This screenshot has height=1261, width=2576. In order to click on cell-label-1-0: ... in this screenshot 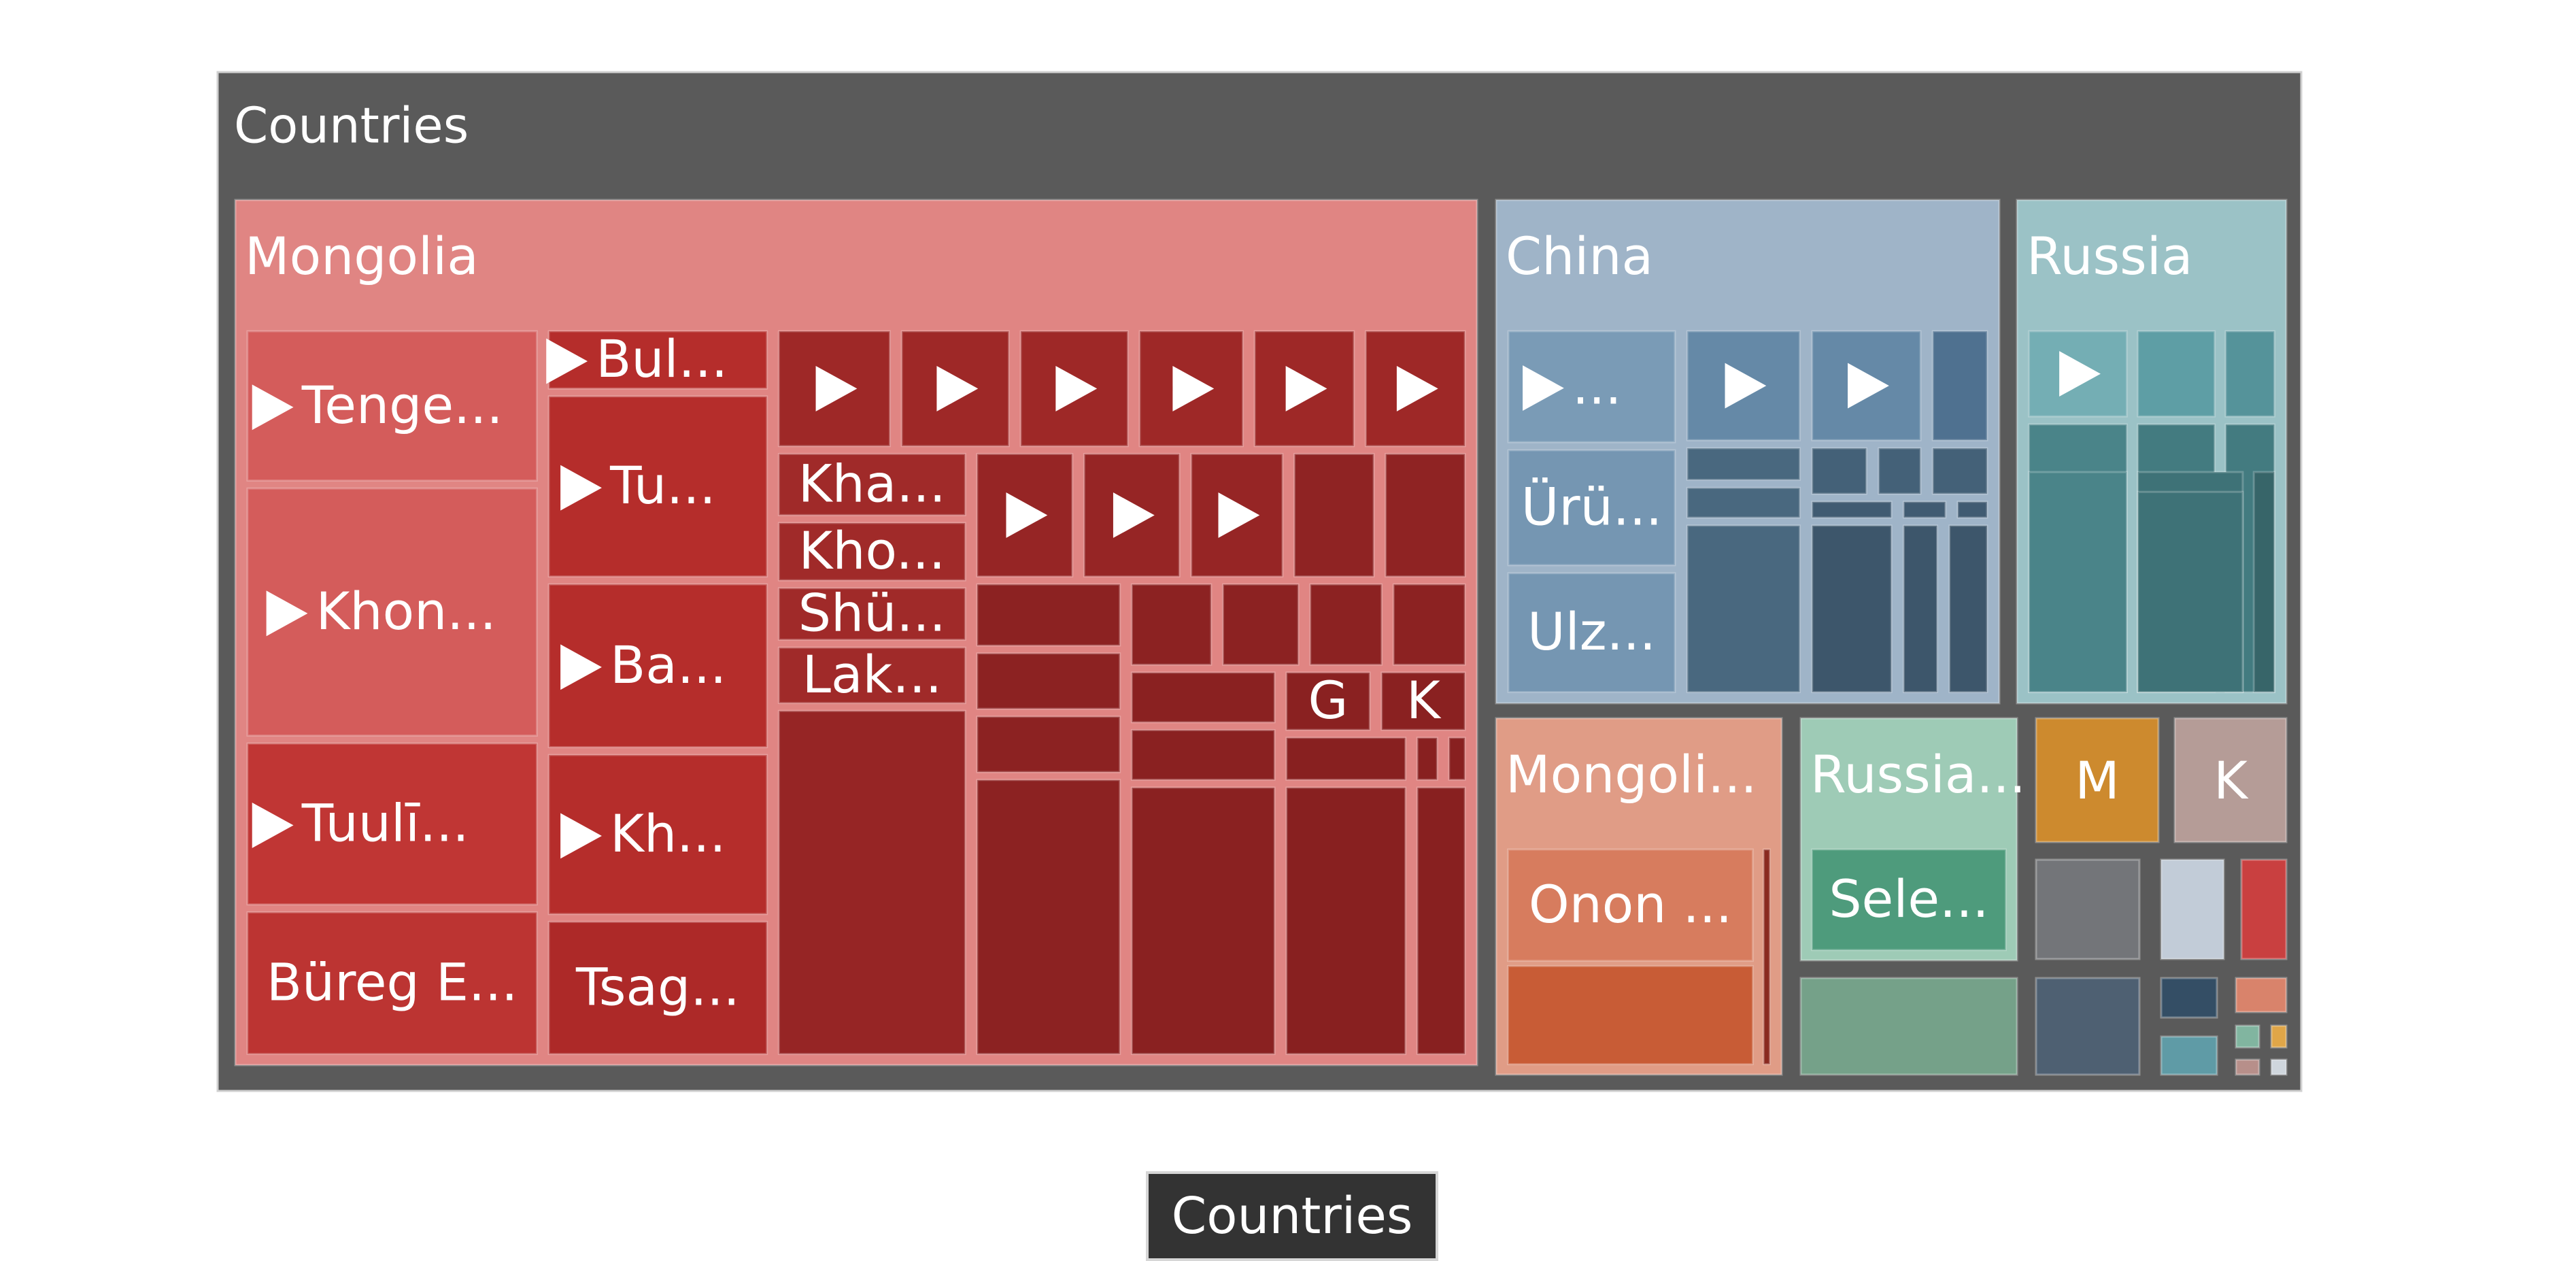, I will do `click(1596, 386)`.